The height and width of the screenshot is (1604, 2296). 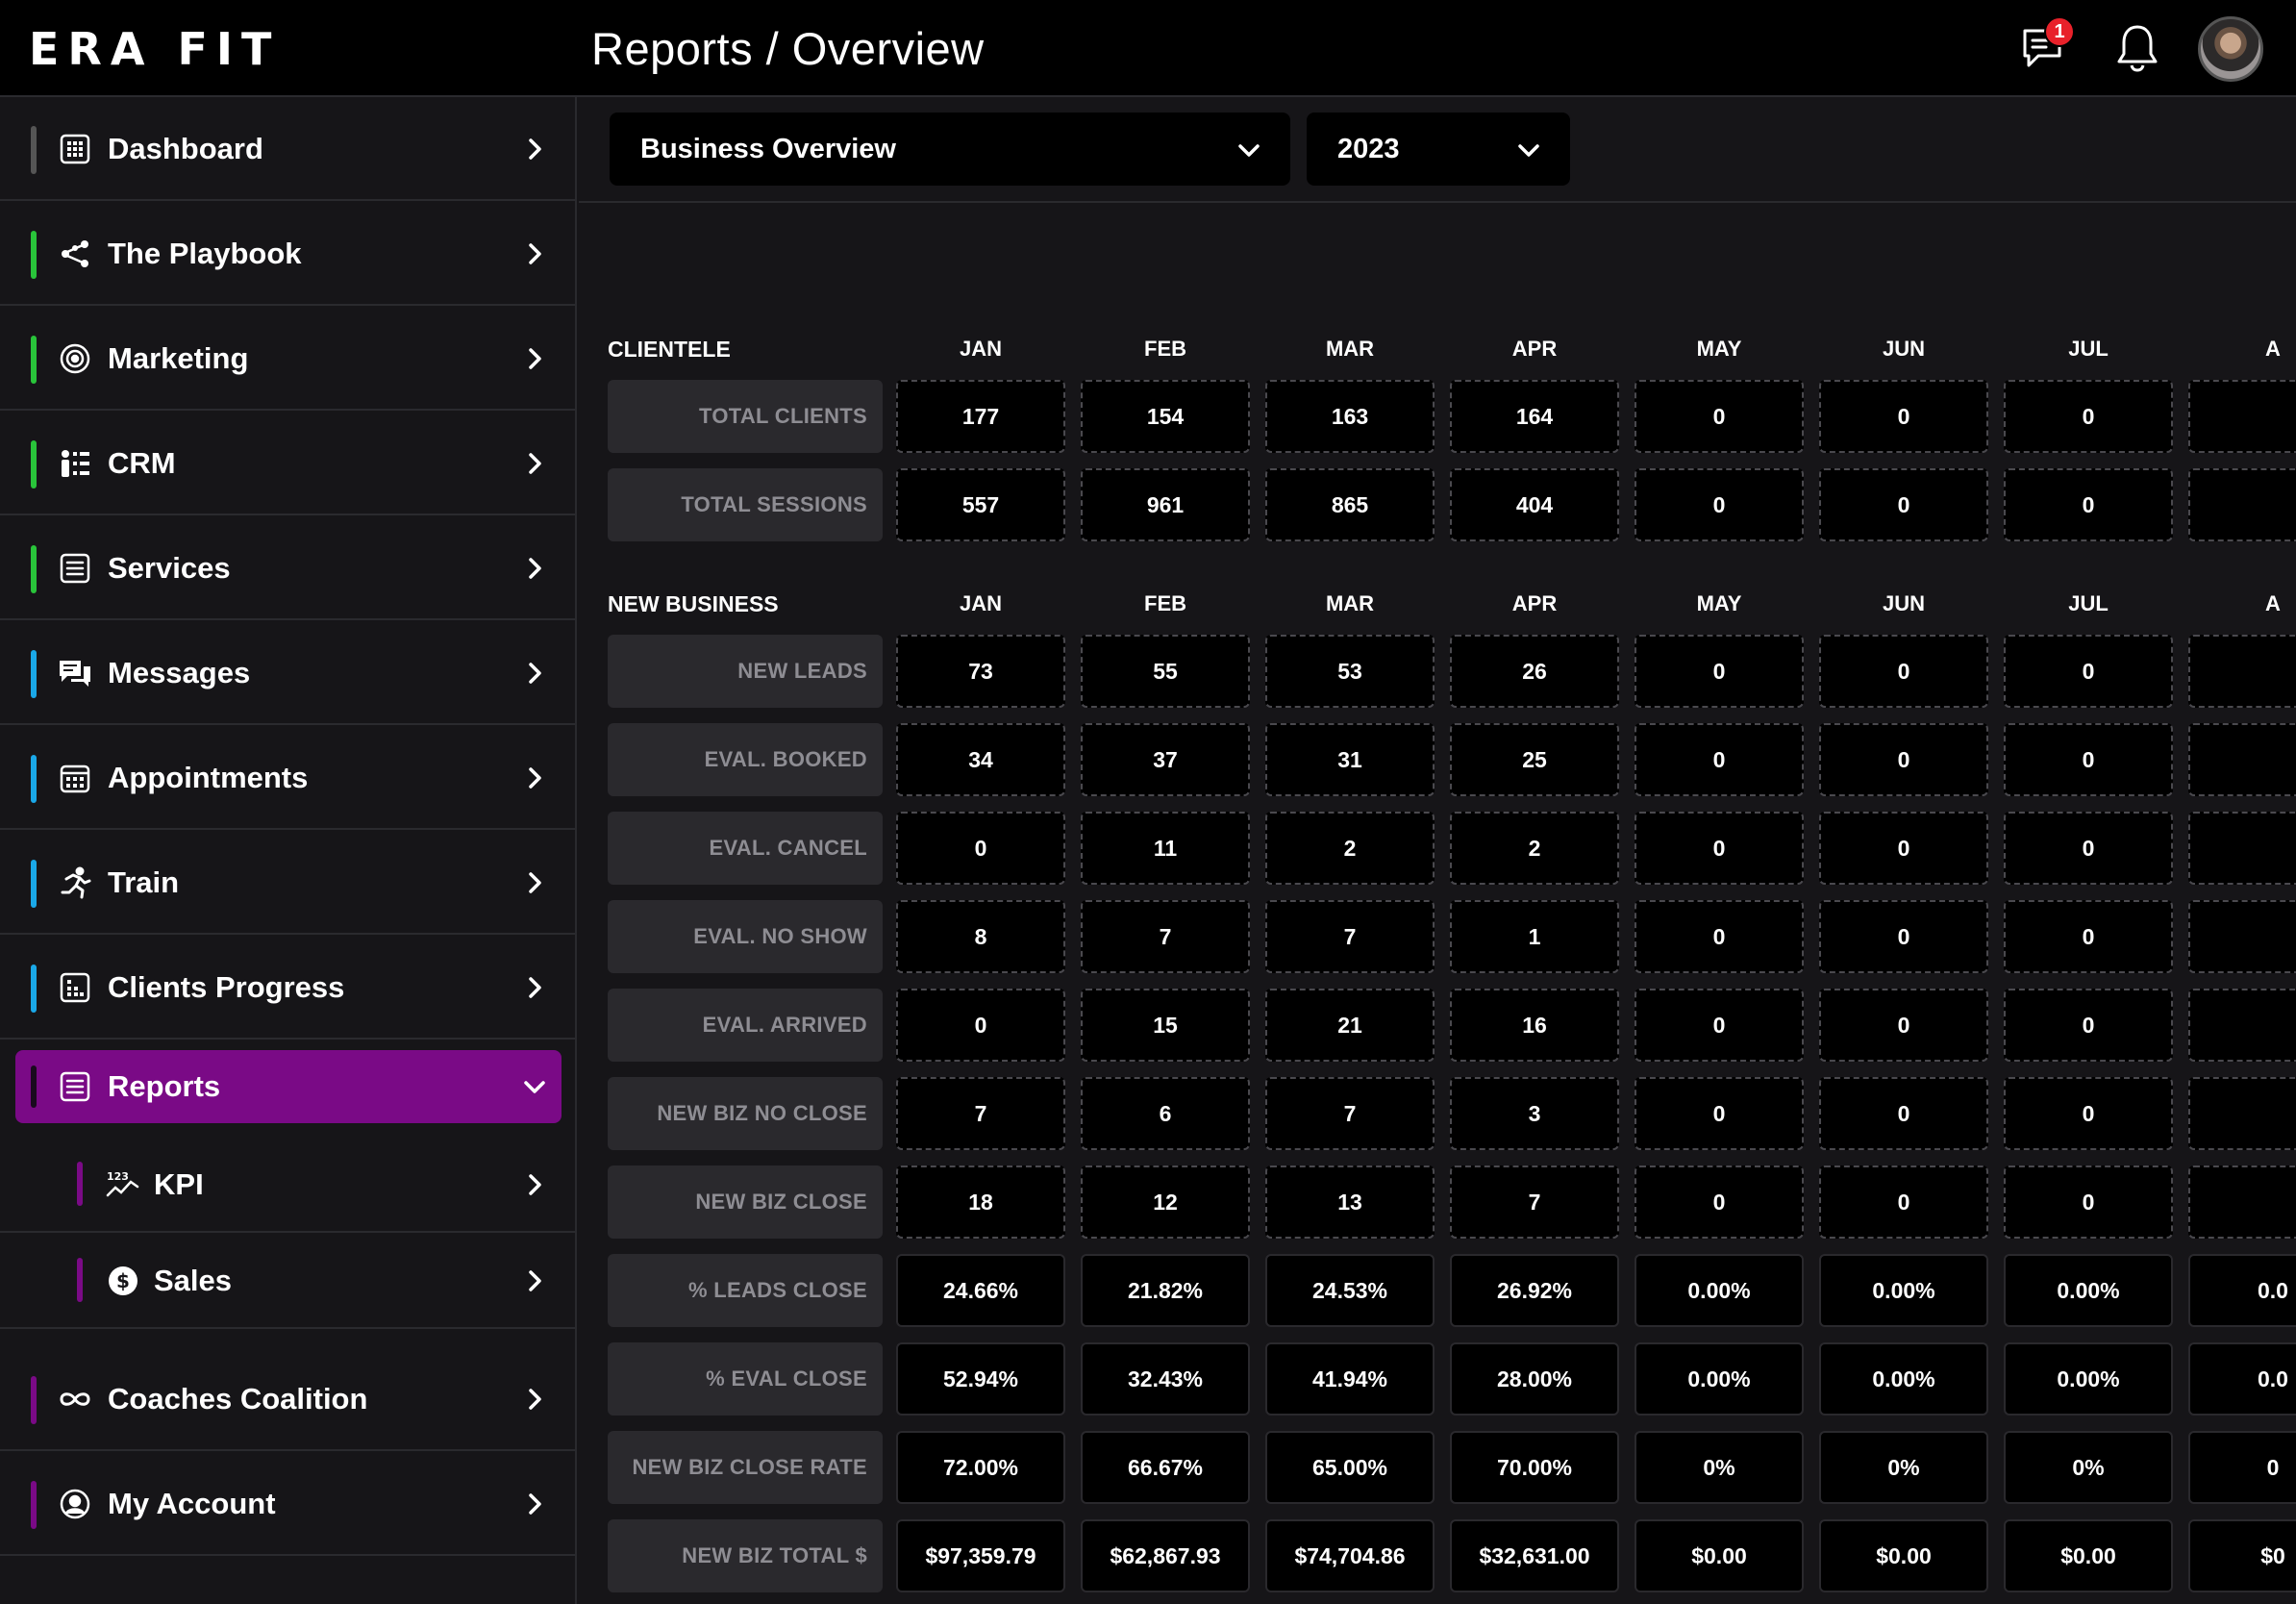 What do you see at coordinates (1165, 848) in the screenshot?
I see `table-cell: 11` at bounding box center [1165, 848].